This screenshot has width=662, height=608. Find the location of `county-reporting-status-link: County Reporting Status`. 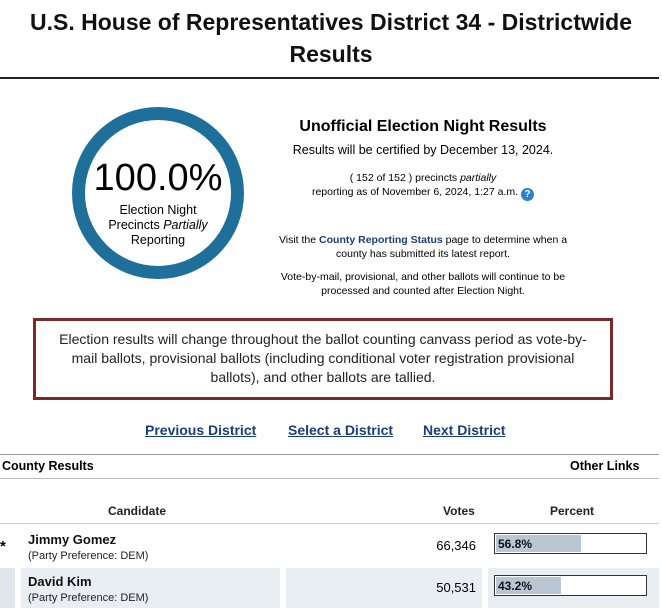

county-reporting-status-link: County Reporting Status is located at coordinates (381, 240).